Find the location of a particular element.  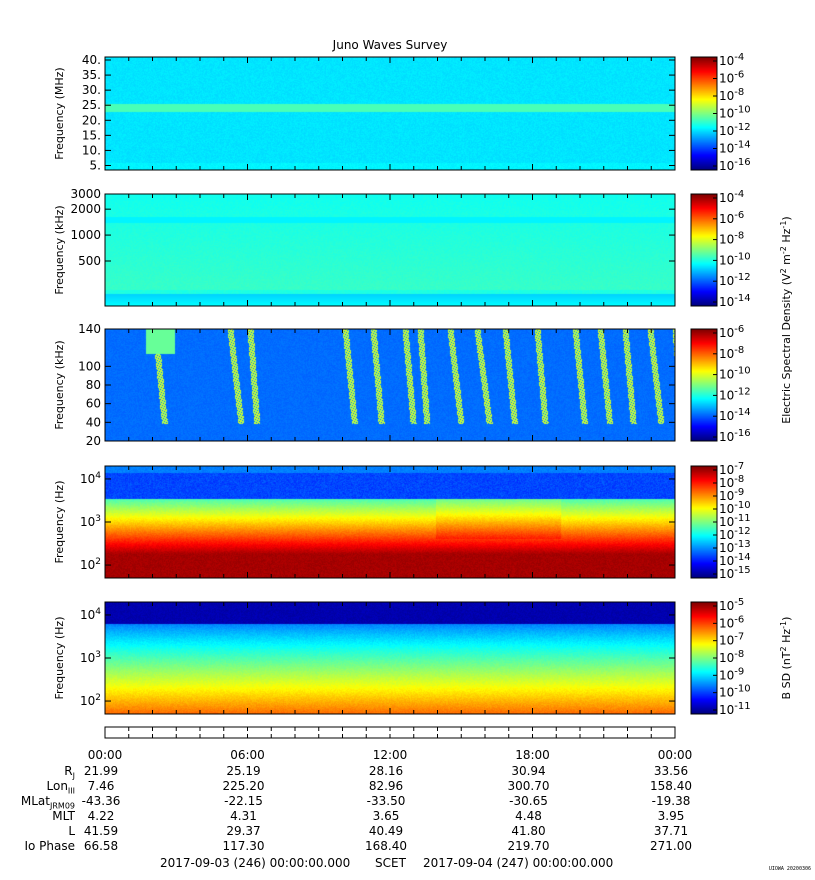

ephemeris-value: 271.00 is located at coordinates (671, 846).